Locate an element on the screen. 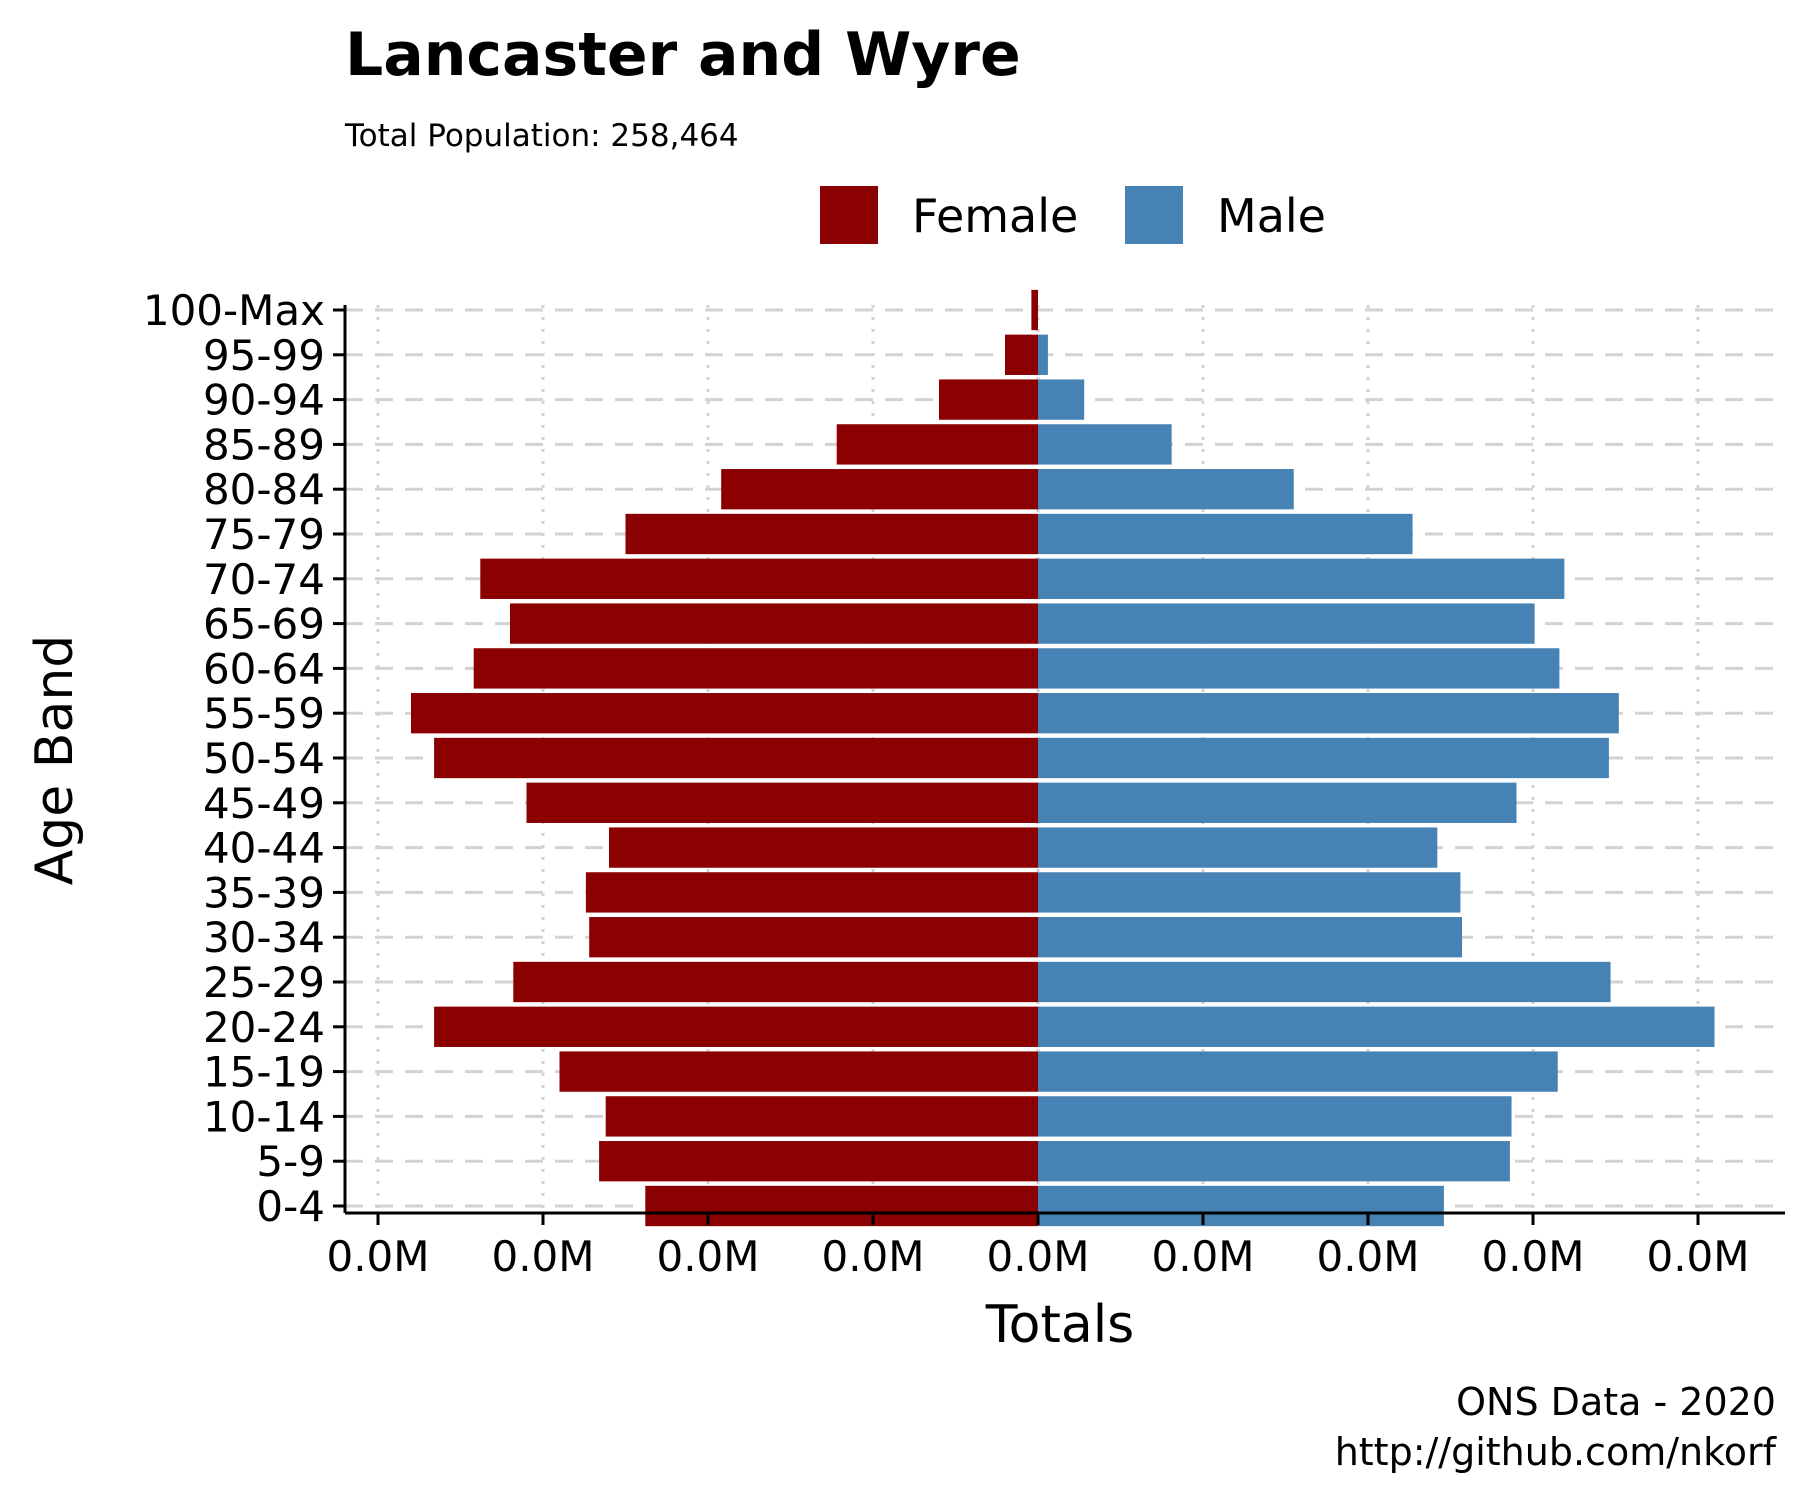 This screenshot has width=1800, height=1505. chart-subtitle: Total Population: 258,464 is located at coordinates (541, 136).